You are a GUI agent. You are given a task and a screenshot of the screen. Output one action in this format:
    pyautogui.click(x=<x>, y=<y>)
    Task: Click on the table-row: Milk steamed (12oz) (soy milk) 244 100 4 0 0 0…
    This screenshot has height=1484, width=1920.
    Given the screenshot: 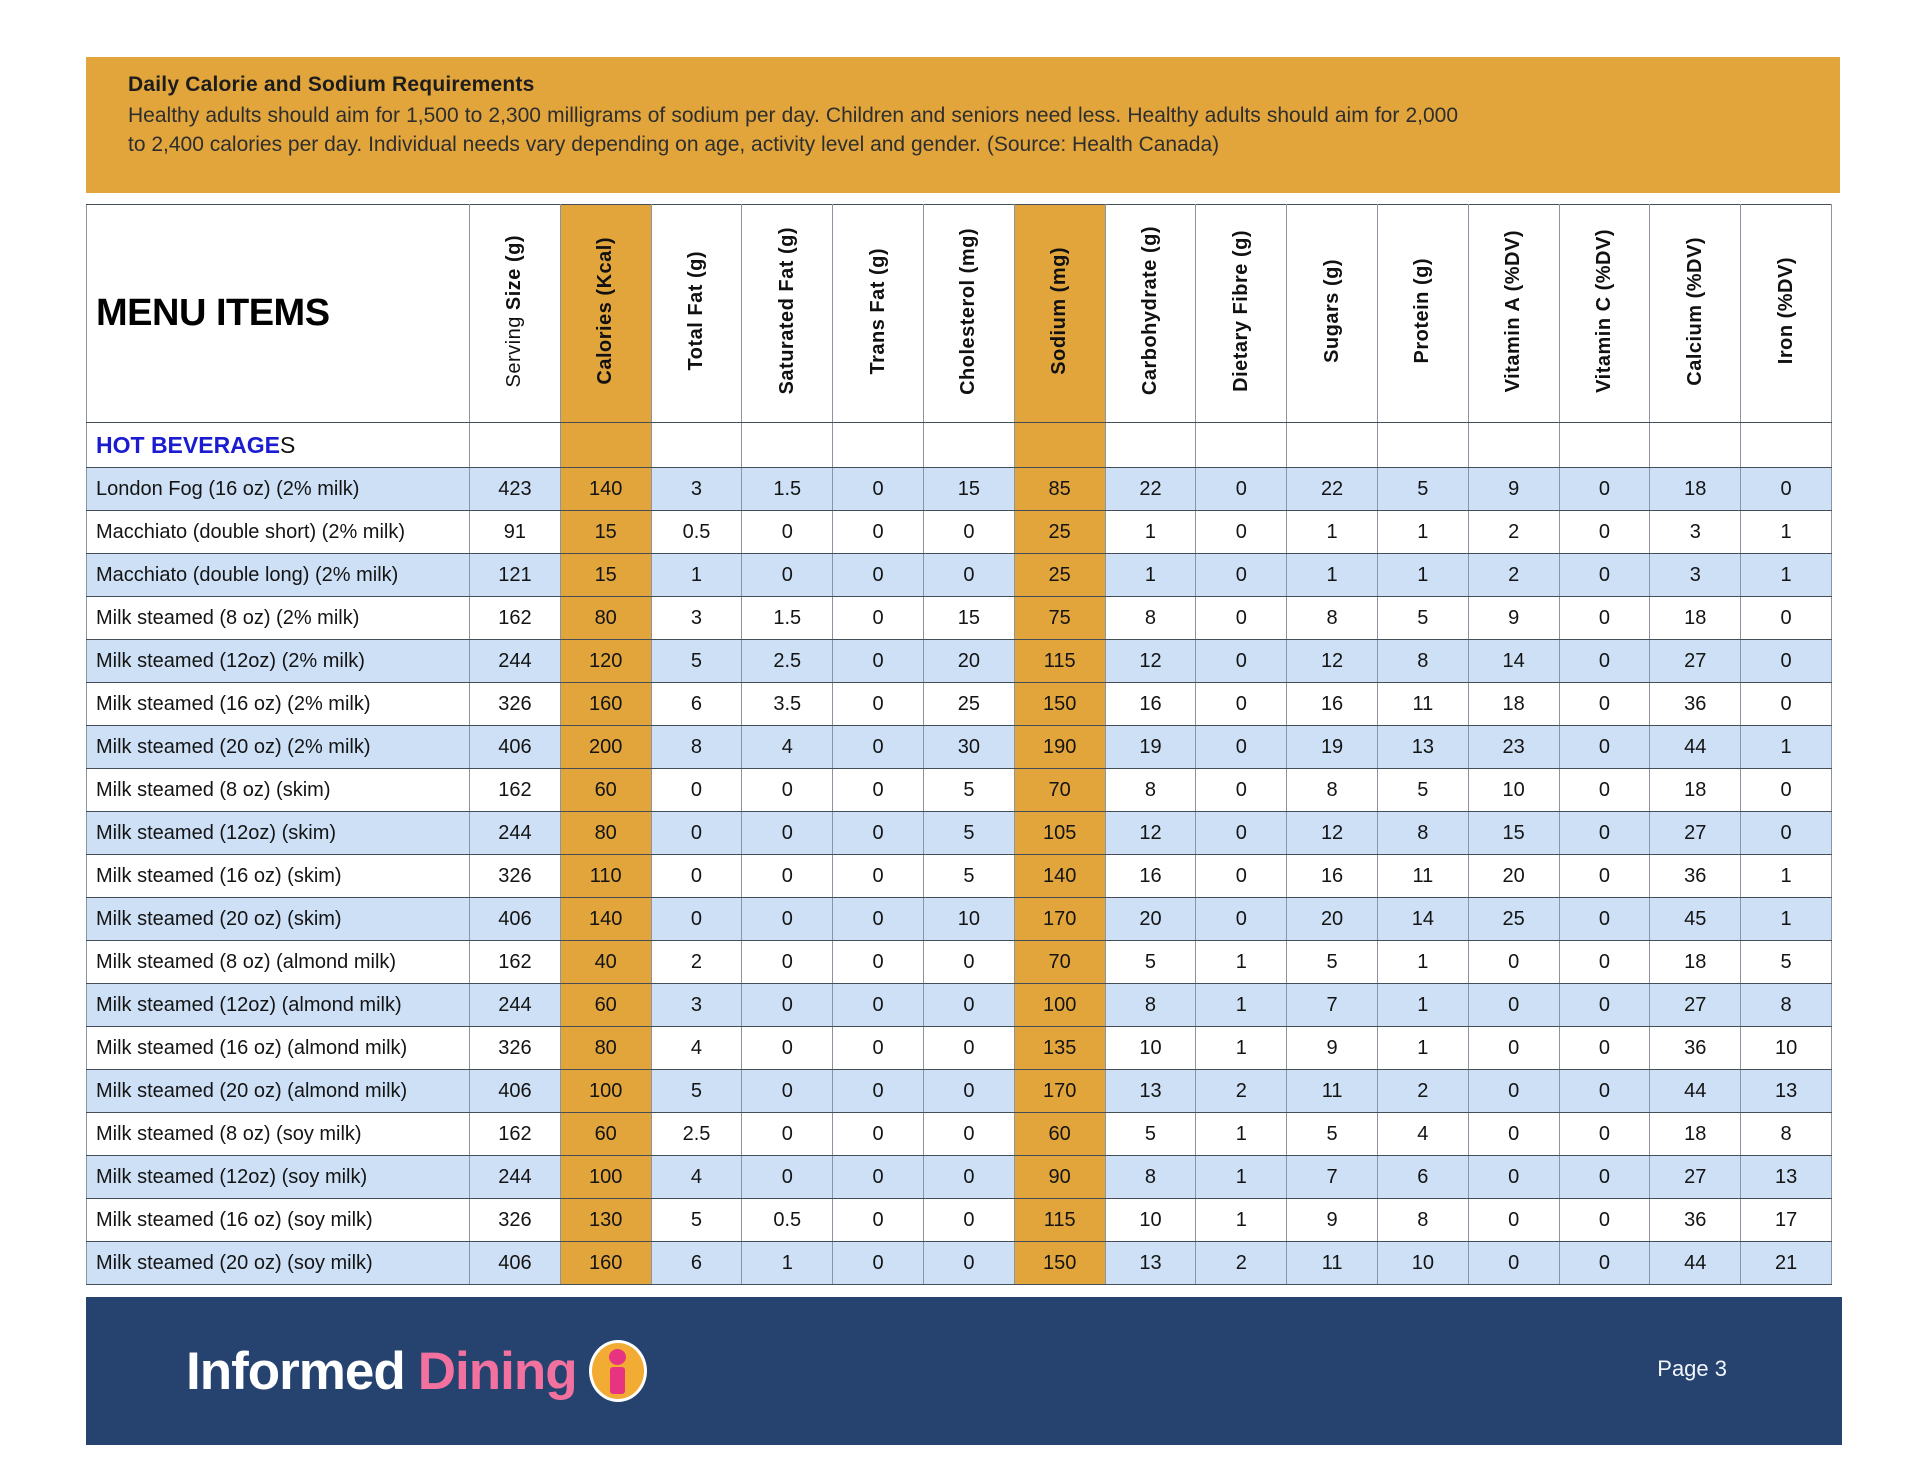 What is the action you would take?
    pyautogui.click(x=959, y=1177)
    